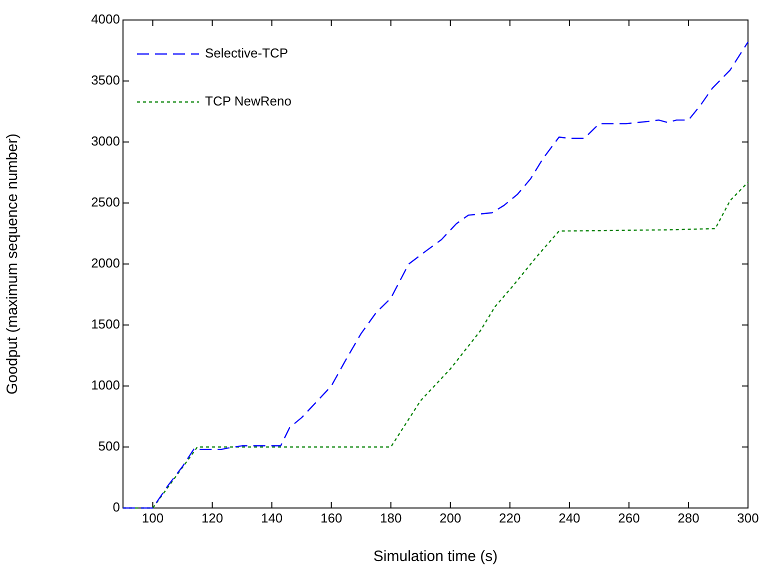 Image resolution: width=772 pixels, height=570 pixels. I want to click on x-axis-title: Simulation time (s), so click(435, 557).